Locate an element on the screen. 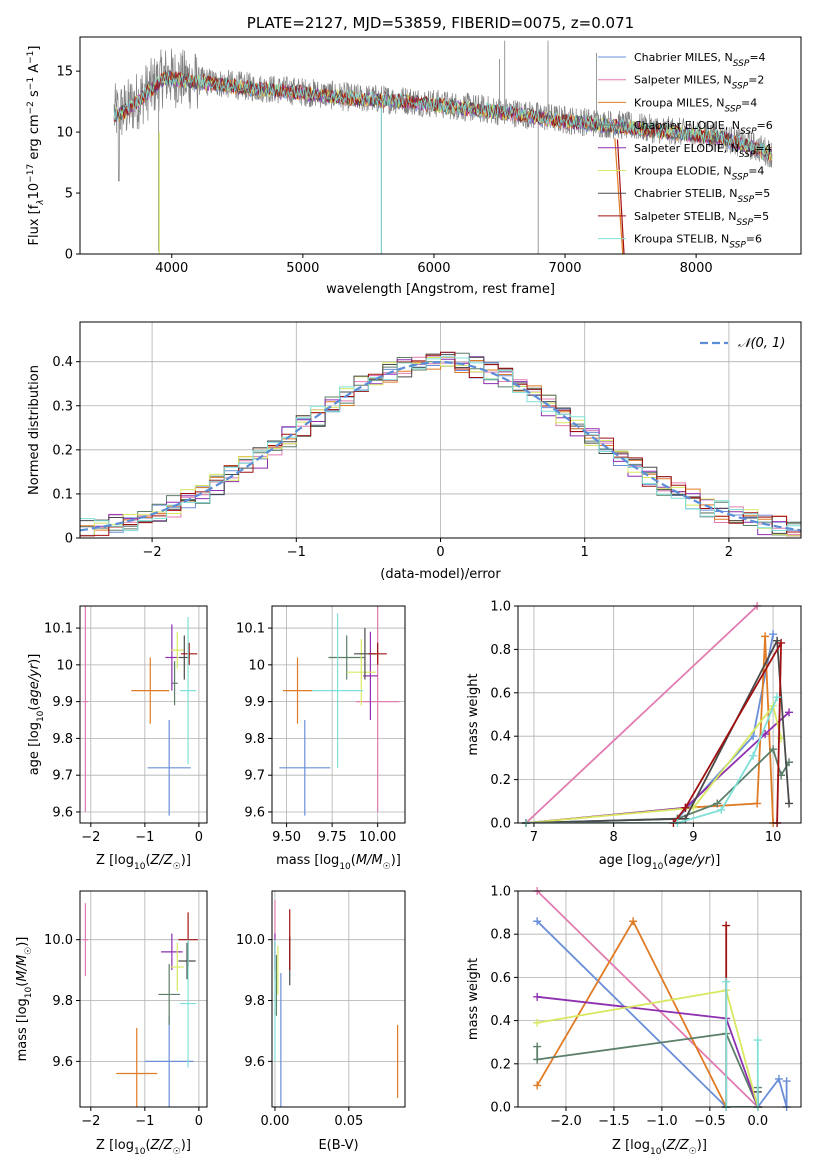 The height and width of the screenshot is (1170, 819). label-part: =6 is located at coordinates (754, 239).